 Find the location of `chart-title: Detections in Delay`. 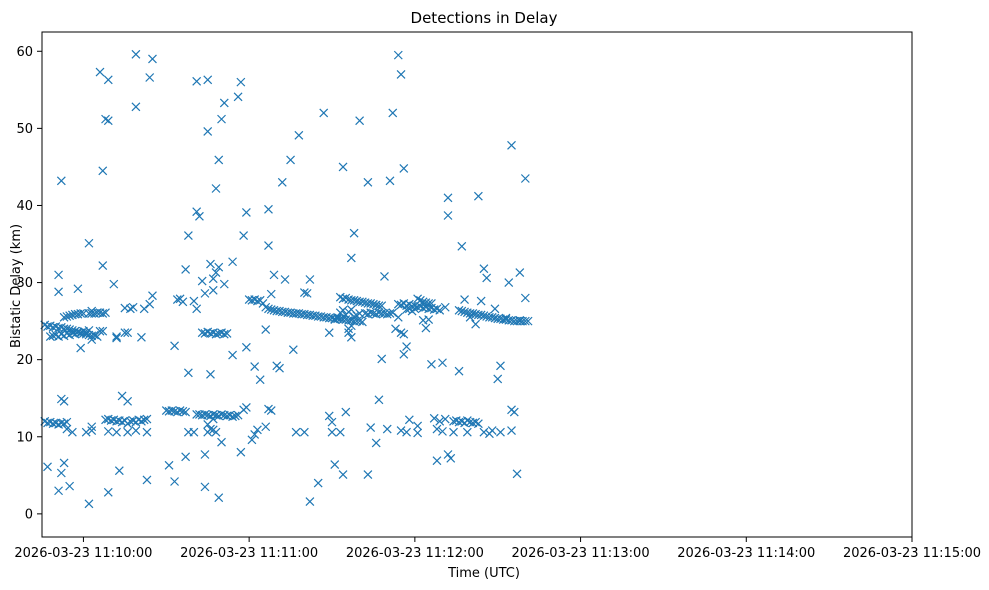

chart-title: Detections in Delay is located at coordinates (484, 18).